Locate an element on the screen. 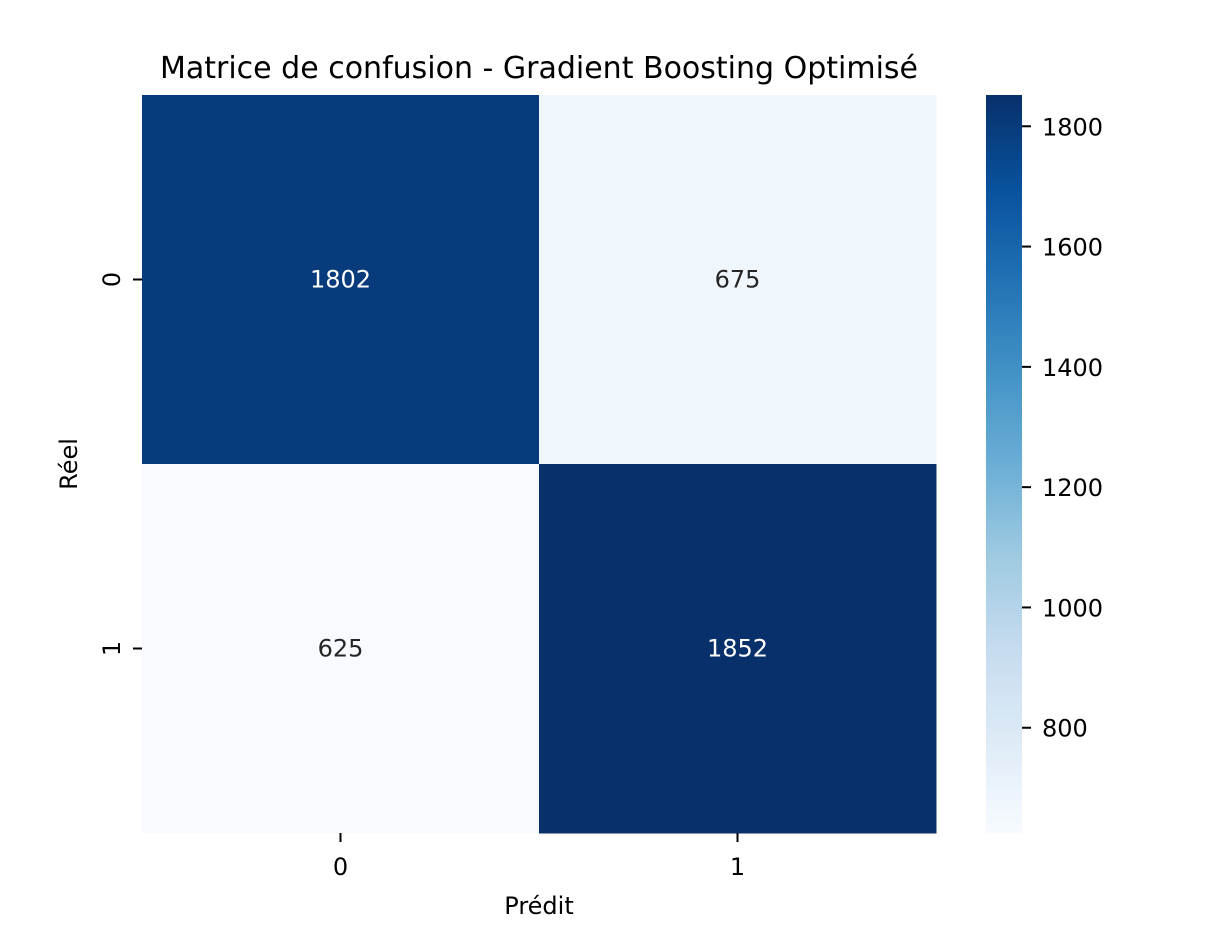 The height and width of the screenshot is (934, 1216). heatmap-cell-r1-c1 is located at coordinates (738, 649).